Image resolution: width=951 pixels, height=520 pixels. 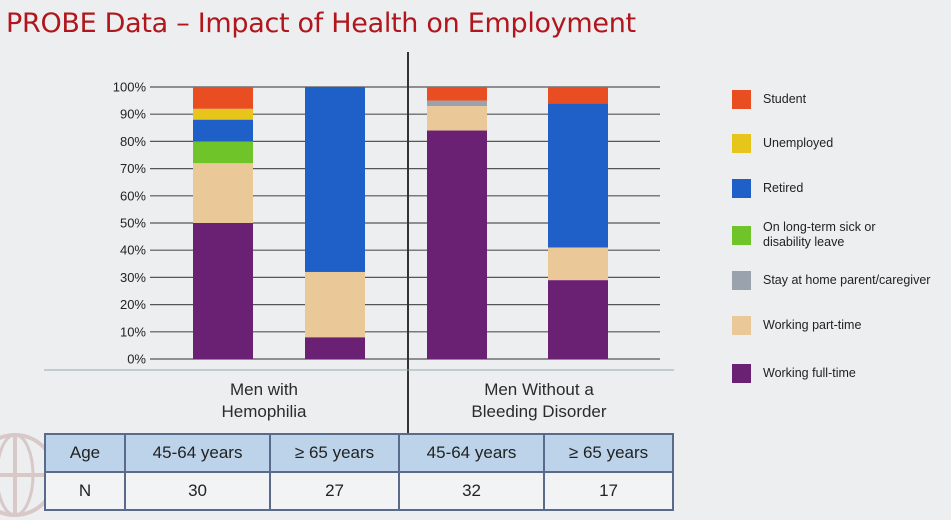 What do you see at coordinates (133, 114) in the screenshot?
I see `y-tick-label: 90%` at bounding box center [133, 114].